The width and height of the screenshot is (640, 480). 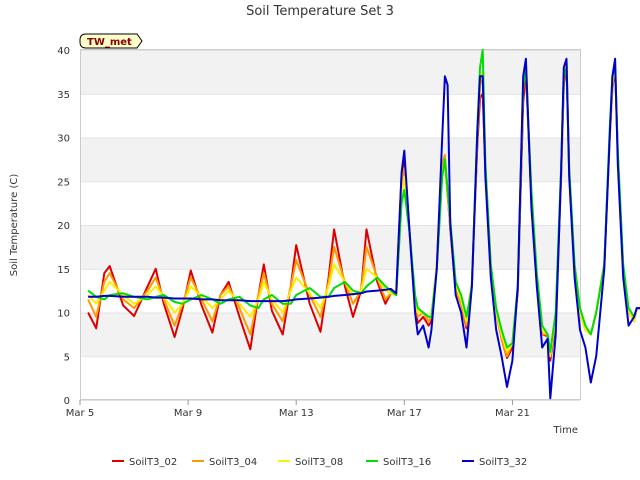 I want to click on y-tick-label: 15, so click(x=63, y=270).